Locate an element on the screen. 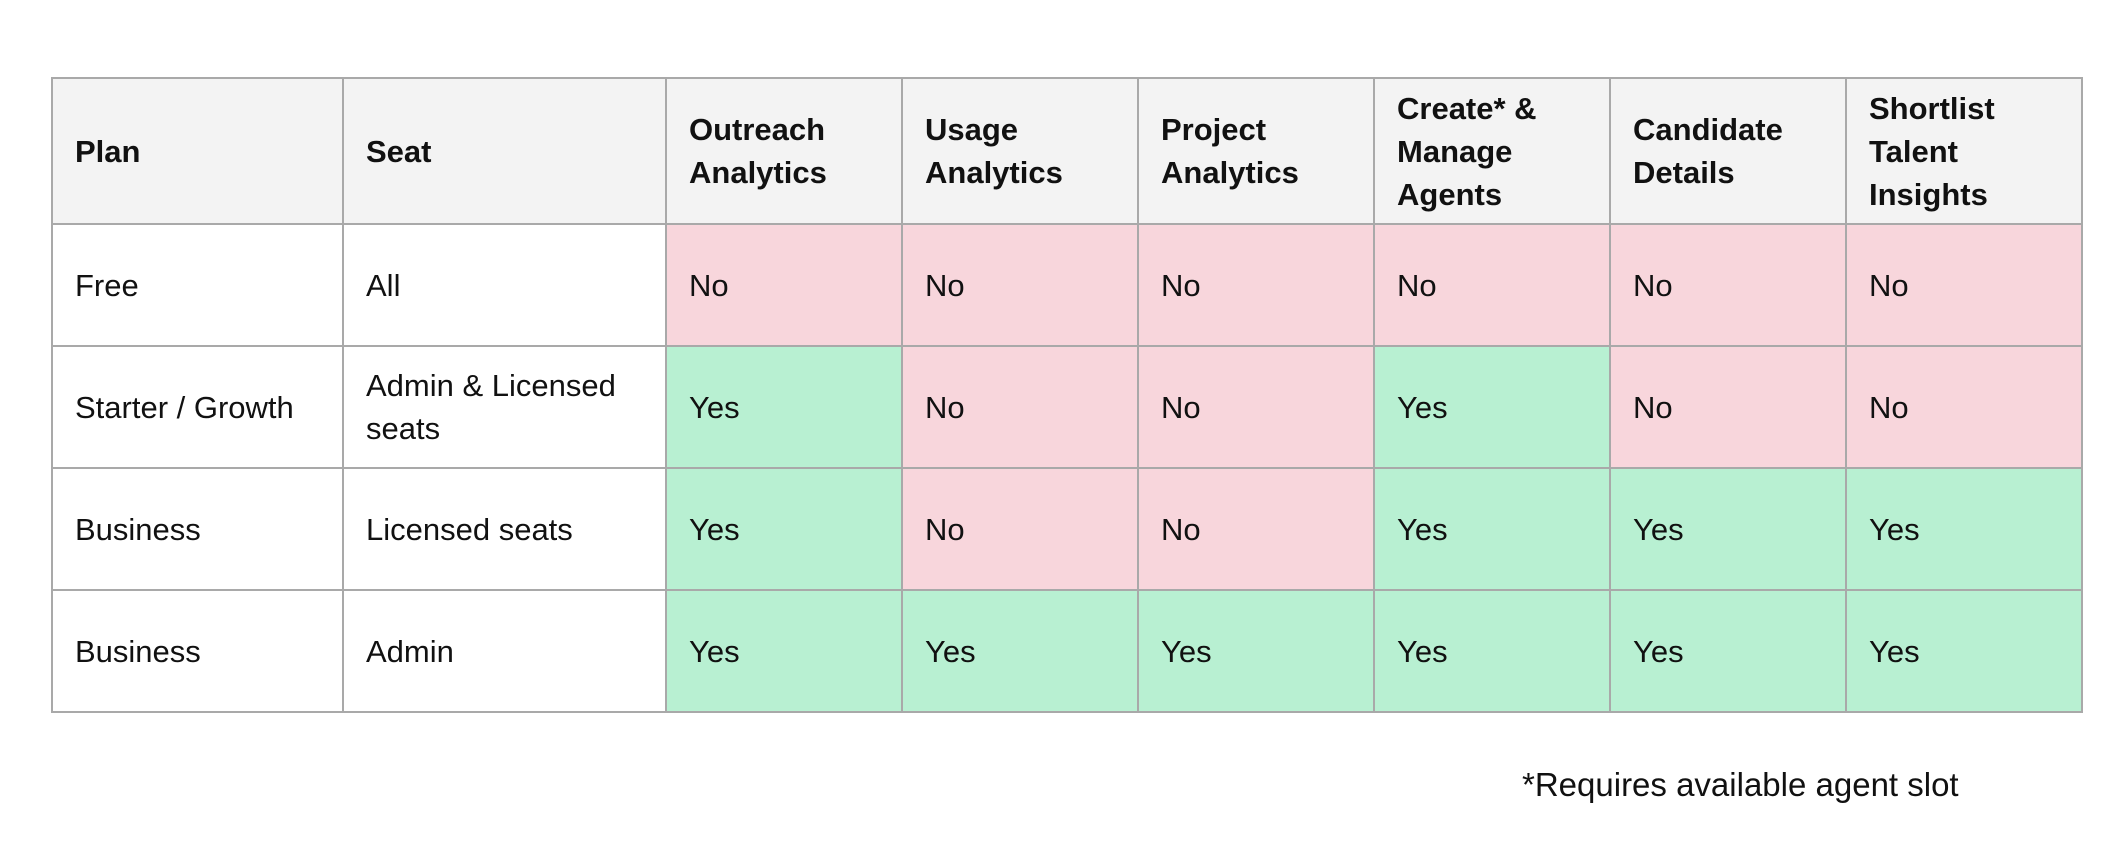  plan-cell: Starter / Growth is located at coordinates (197, 407).